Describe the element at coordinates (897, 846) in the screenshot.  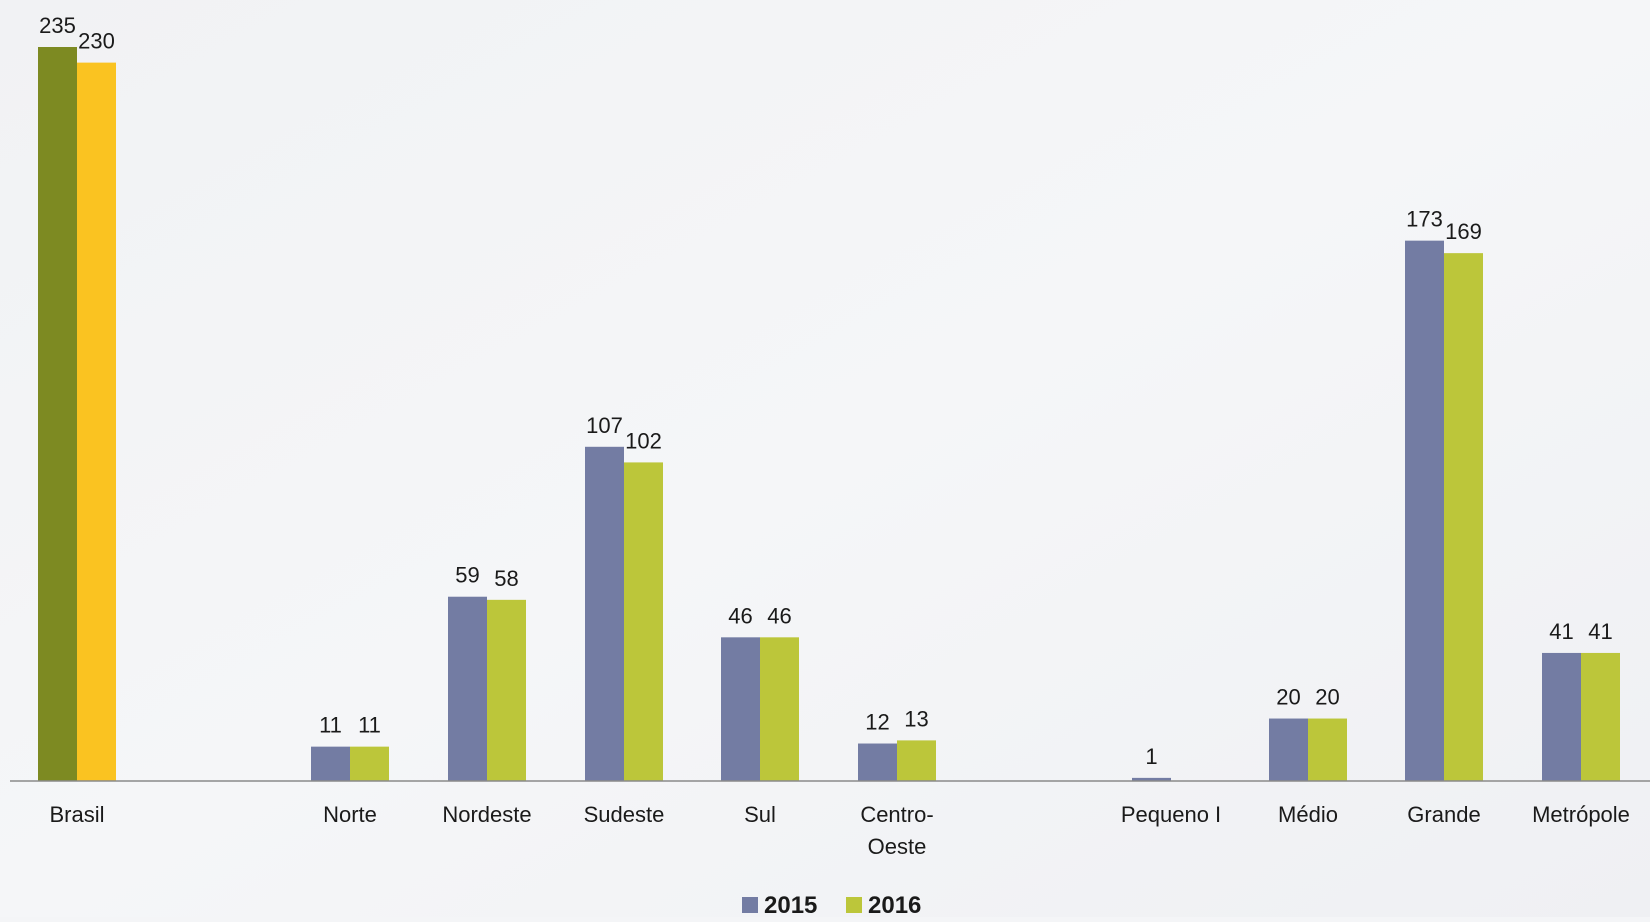
I see `category-label-centro-oeste: Oeste` at that location.